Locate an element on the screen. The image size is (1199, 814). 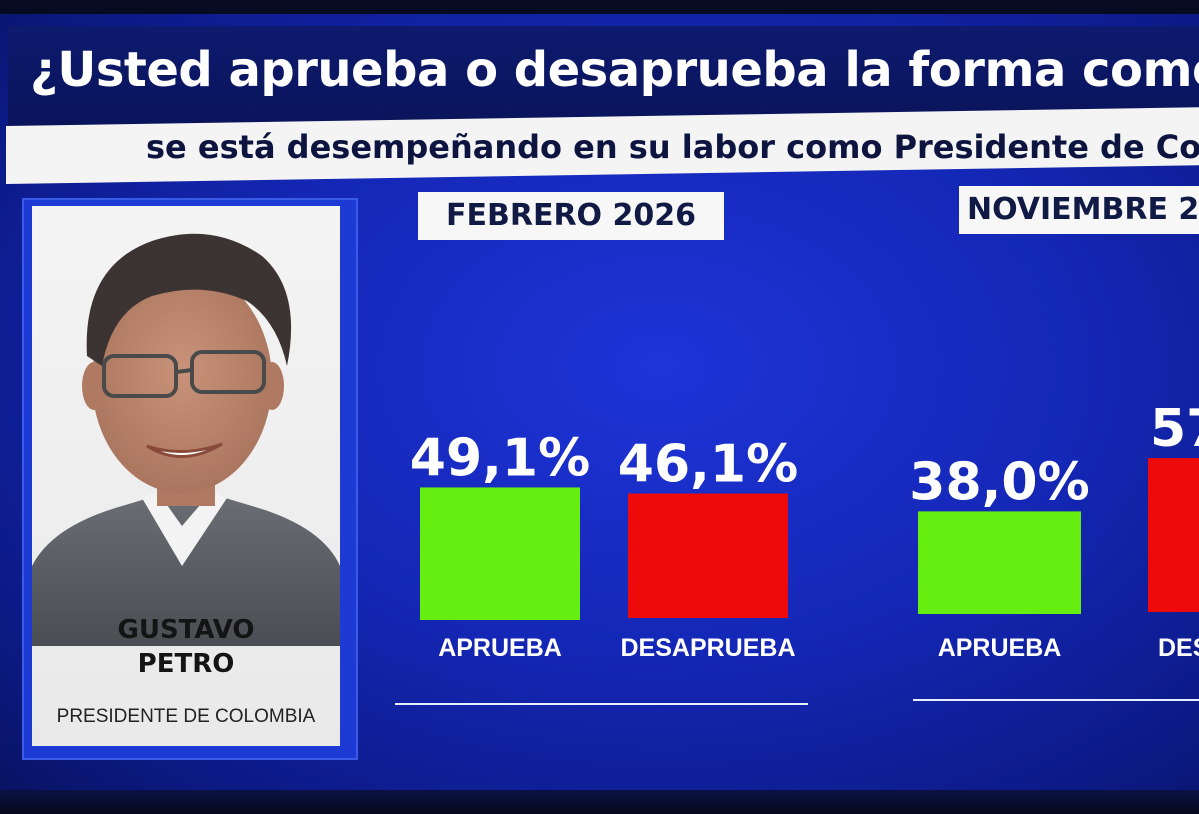
category-label: DESA is located at coordinates (1178, 648).